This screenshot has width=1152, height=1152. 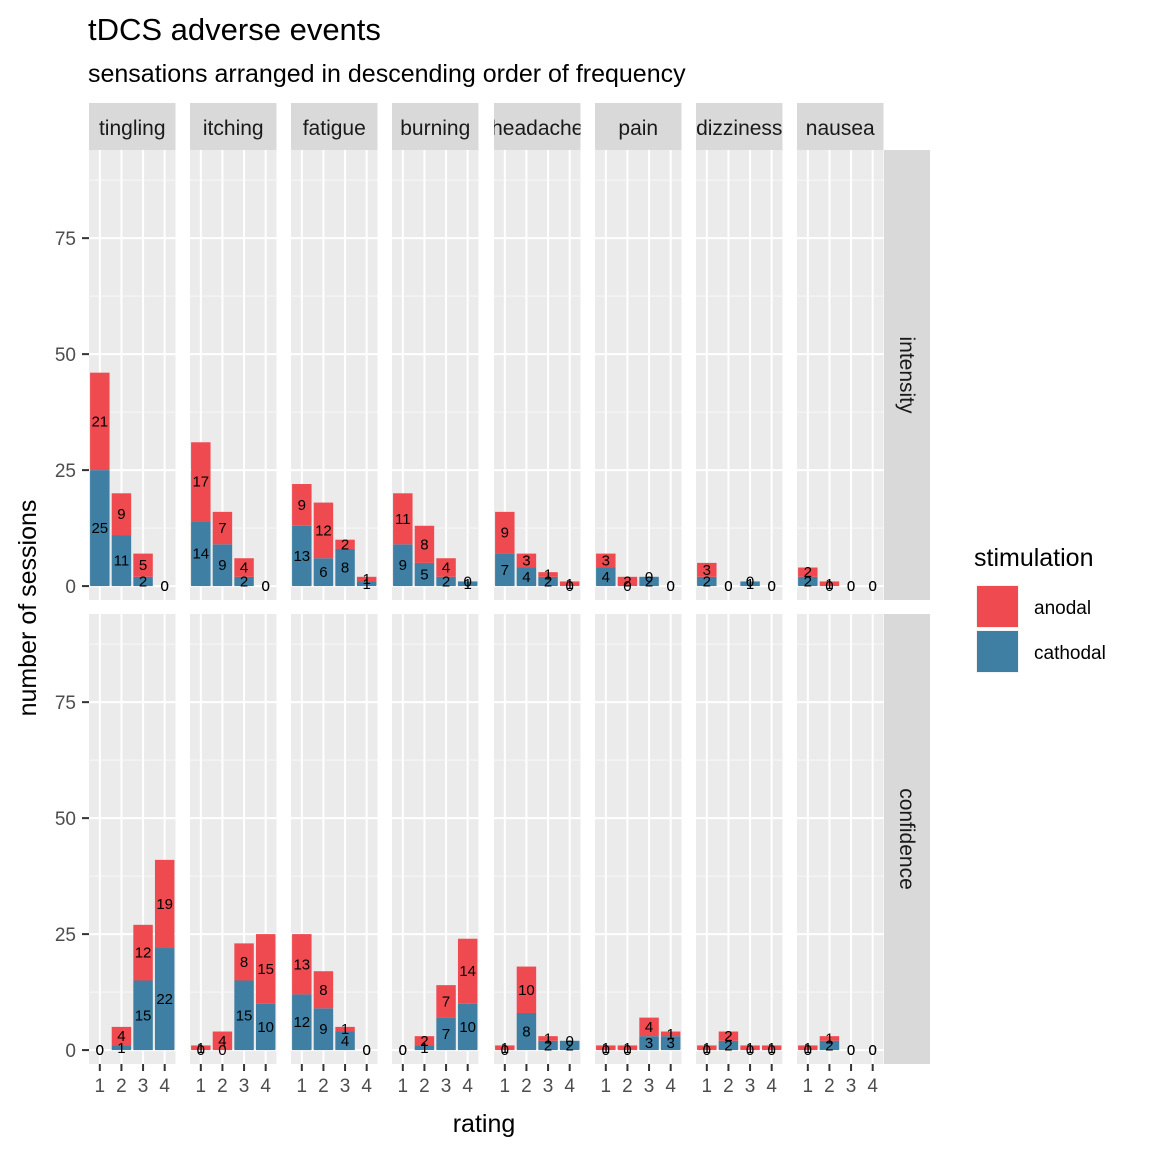 I want to click on y-axis-title: number of sessions, so click(x=28, y=608).